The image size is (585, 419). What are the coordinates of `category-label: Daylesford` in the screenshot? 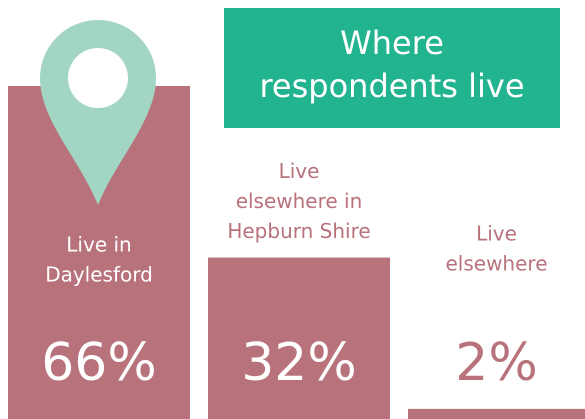 It's located at (99, 275).